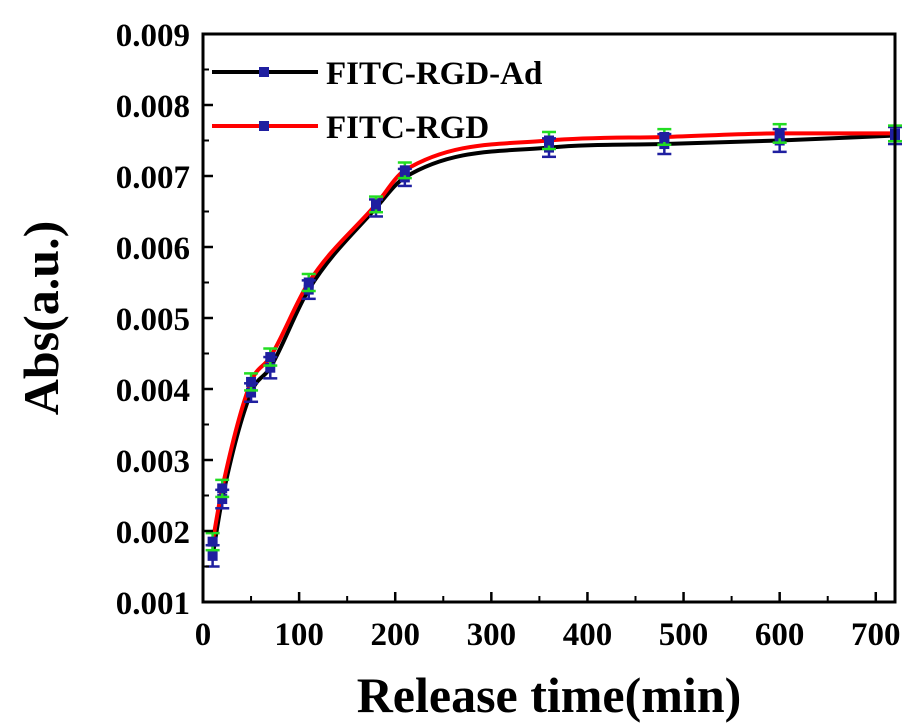 The image size is (915, 727). I want to click on y-tick-label: 0.005, so click(153, 320).